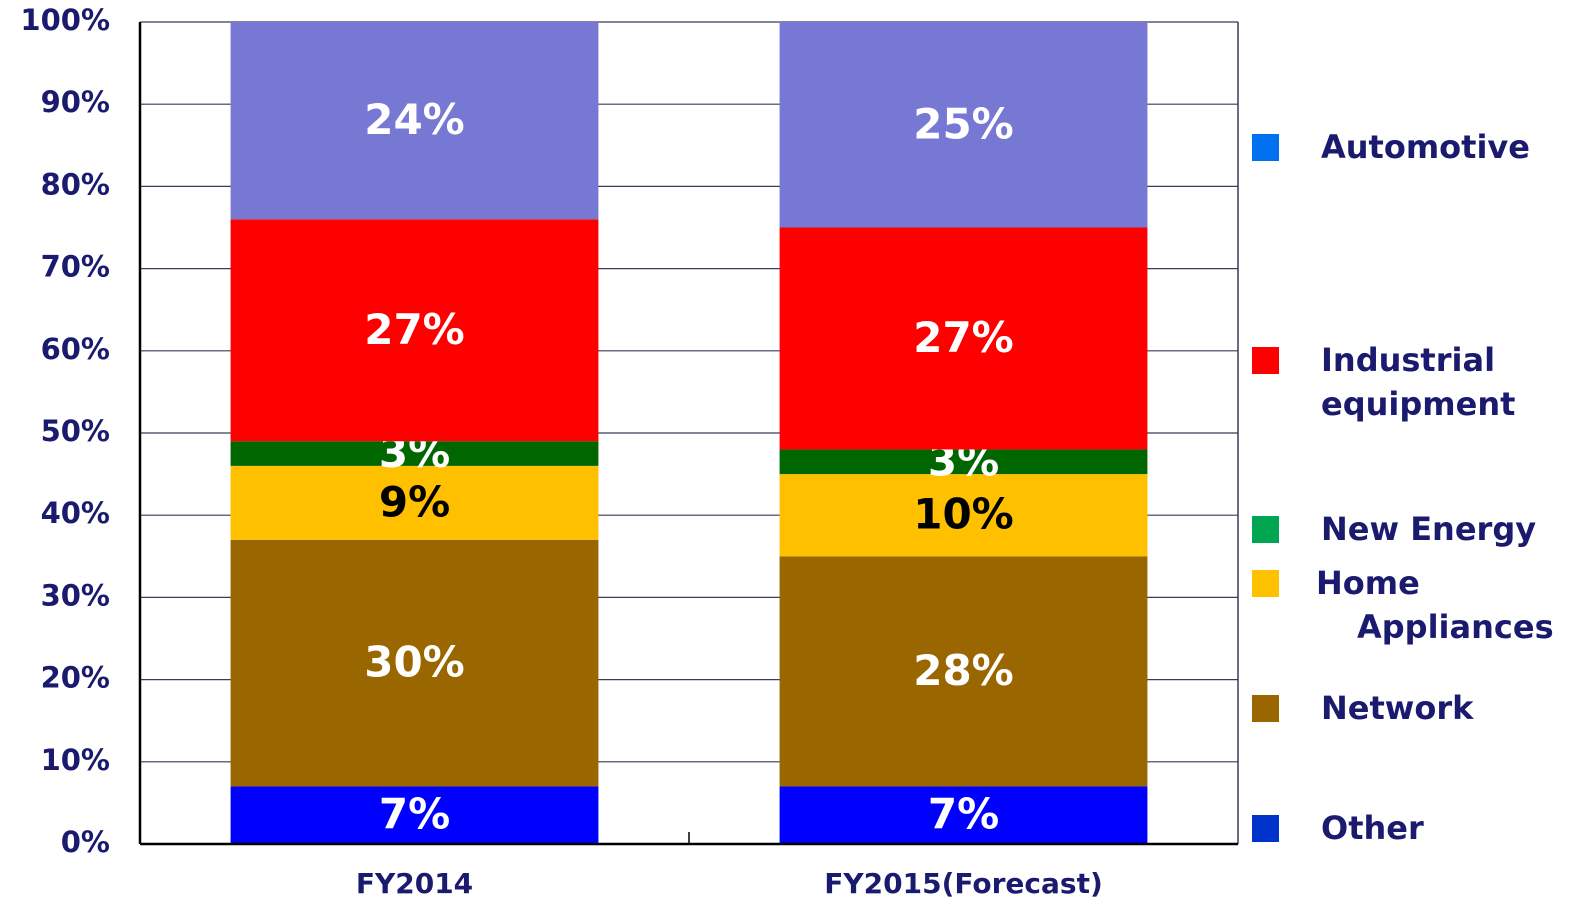  I want to click on y-tick-label: 80%, so click(75, 184).